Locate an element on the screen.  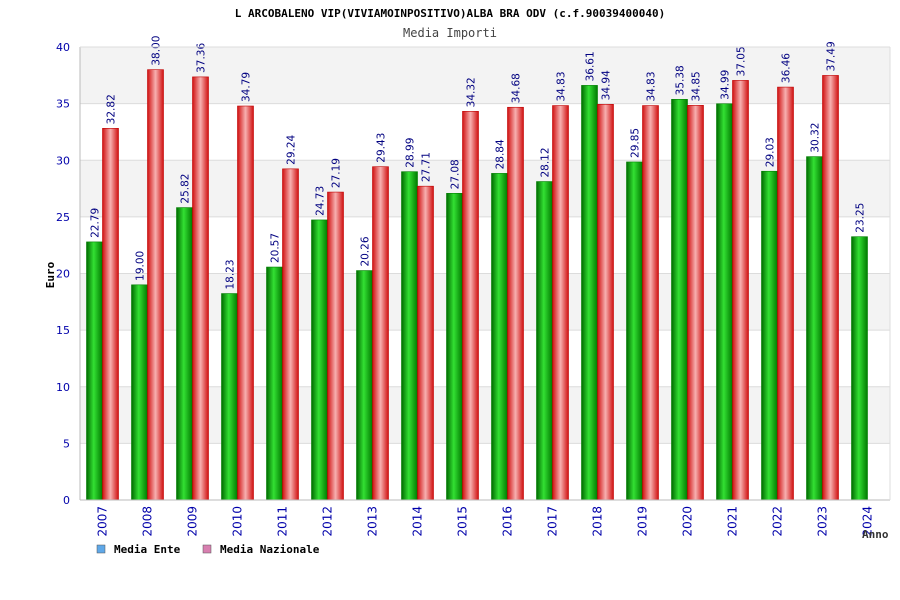
data-label-media-nazionale: 37.05 is located at coordinates (742, 61).